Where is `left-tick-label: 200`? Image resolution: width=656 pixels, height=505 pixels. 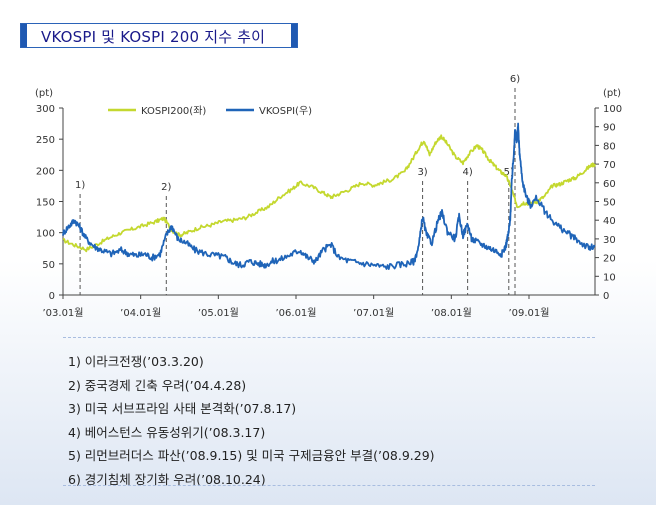 left-tick-label: 200 is located at coordinates (45, 171).